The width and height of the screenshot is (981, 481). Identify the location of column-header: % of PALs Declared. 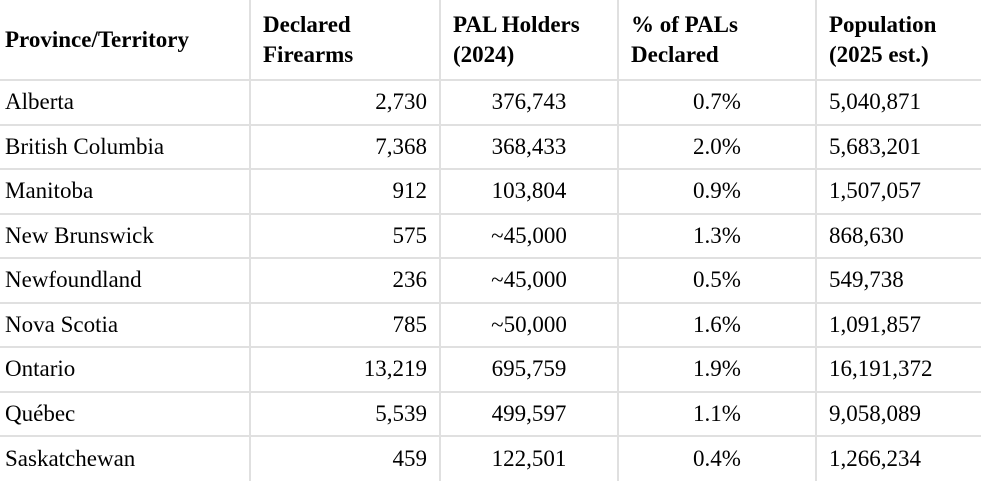
(717, 40).